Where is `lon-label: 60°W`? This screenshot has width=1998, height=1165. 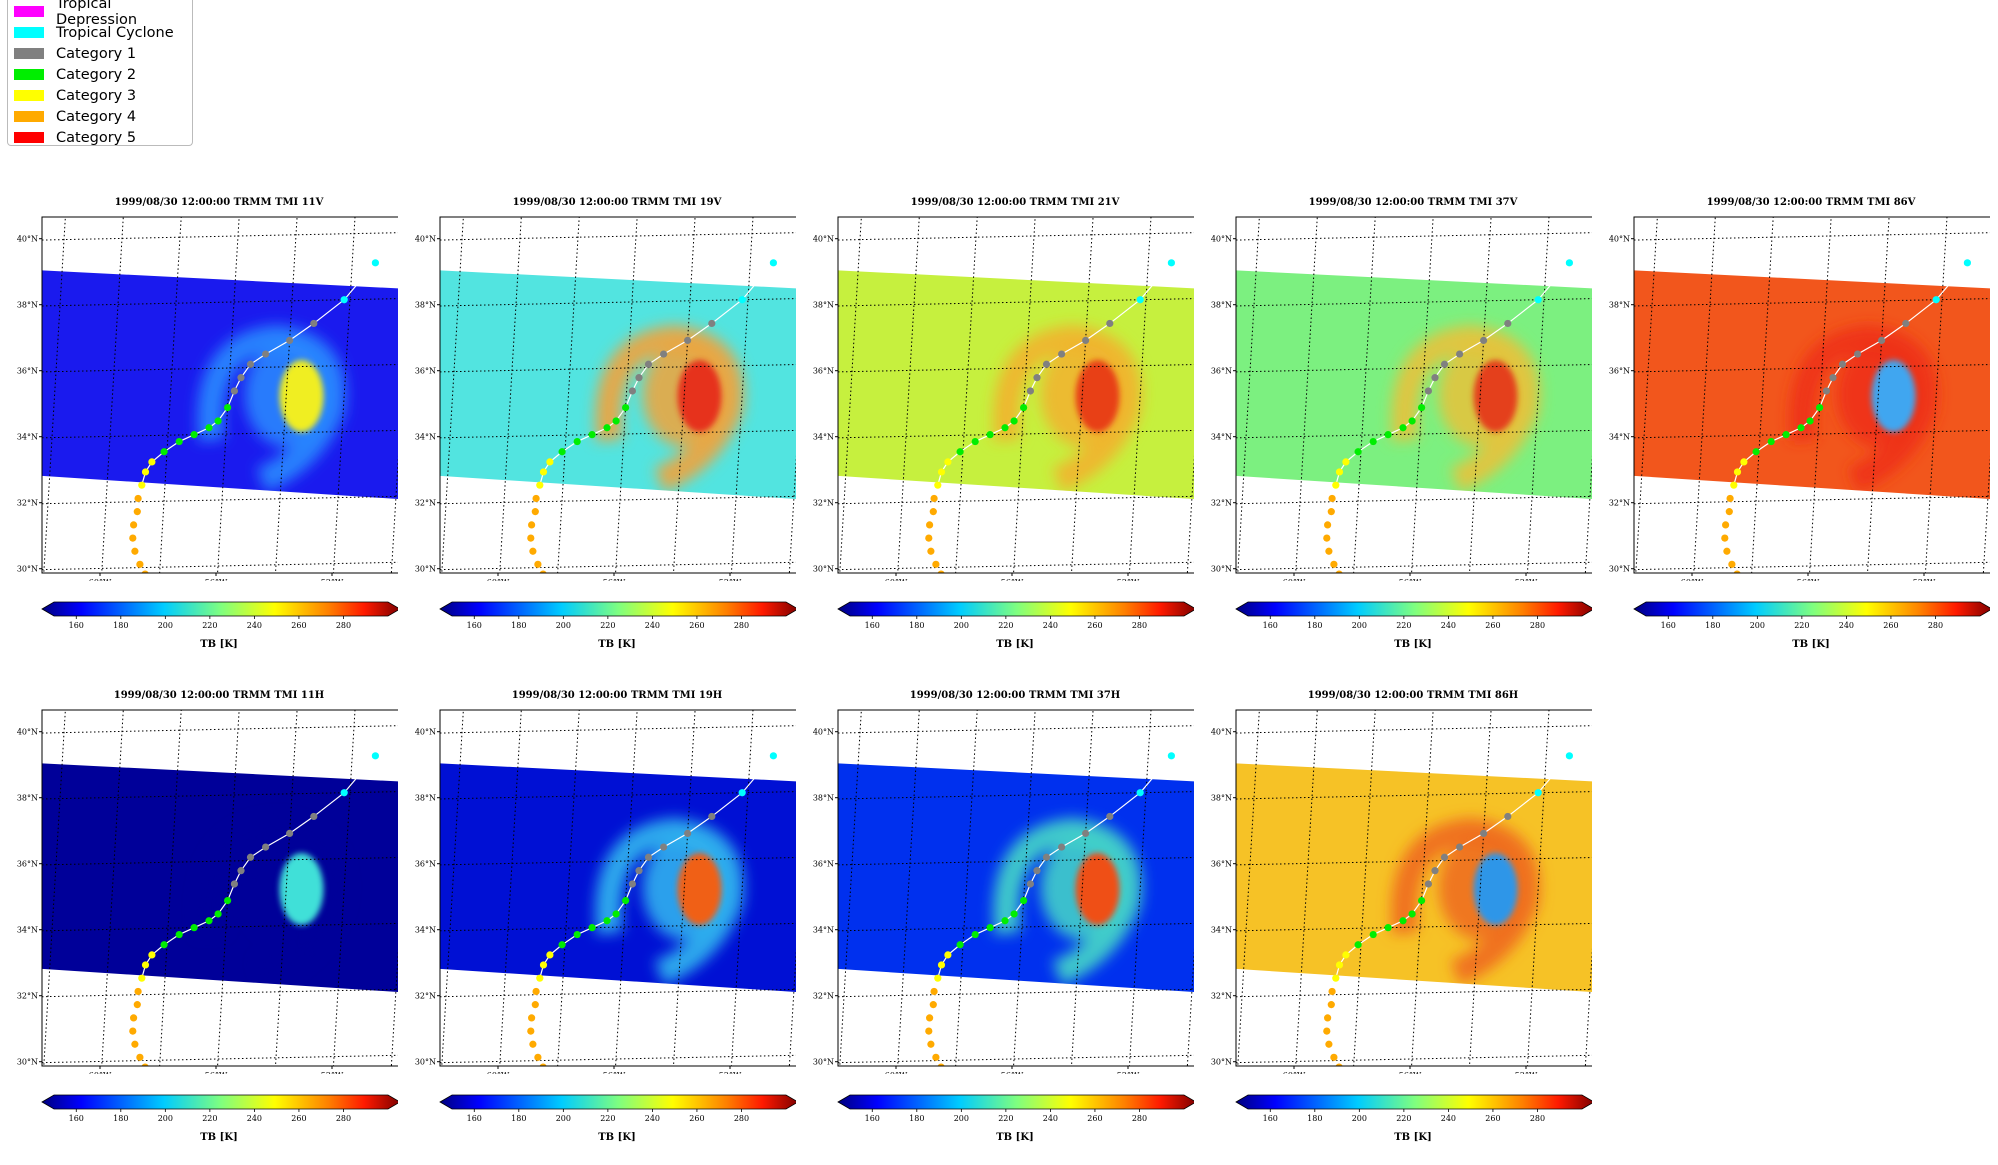
lon-label: 60°W is located at coordinates (1692, 579).